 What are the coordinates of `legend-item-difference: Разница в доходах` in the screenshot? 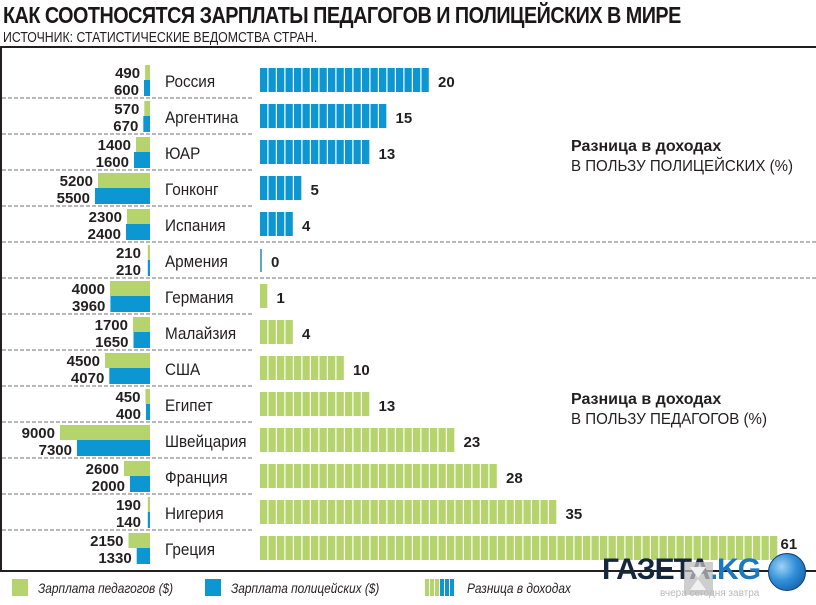 It's located at (507, 587).